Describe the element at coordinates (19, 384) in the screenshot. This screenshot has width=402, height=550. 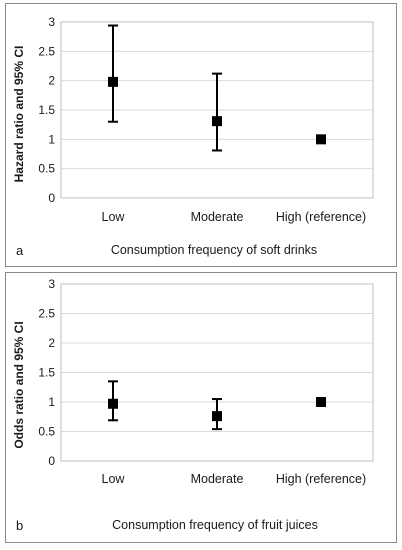
I see `y-axis-label: Odds ratio and 95% CI` at that location.